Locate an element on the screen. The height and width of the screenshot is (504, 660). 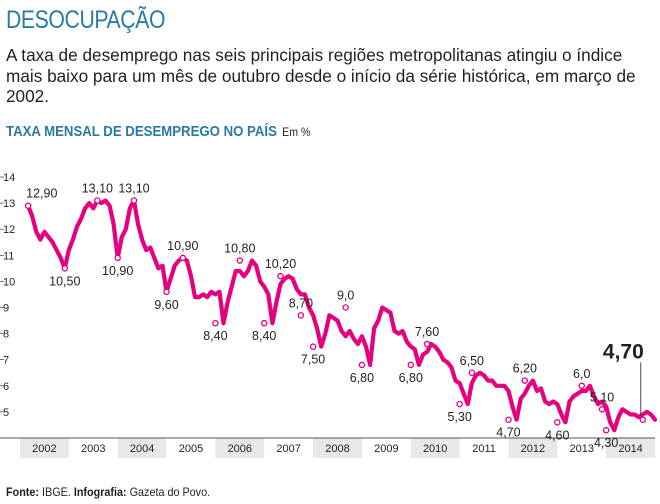
y-tick-label: 11 is located at coordinates (8, 256).